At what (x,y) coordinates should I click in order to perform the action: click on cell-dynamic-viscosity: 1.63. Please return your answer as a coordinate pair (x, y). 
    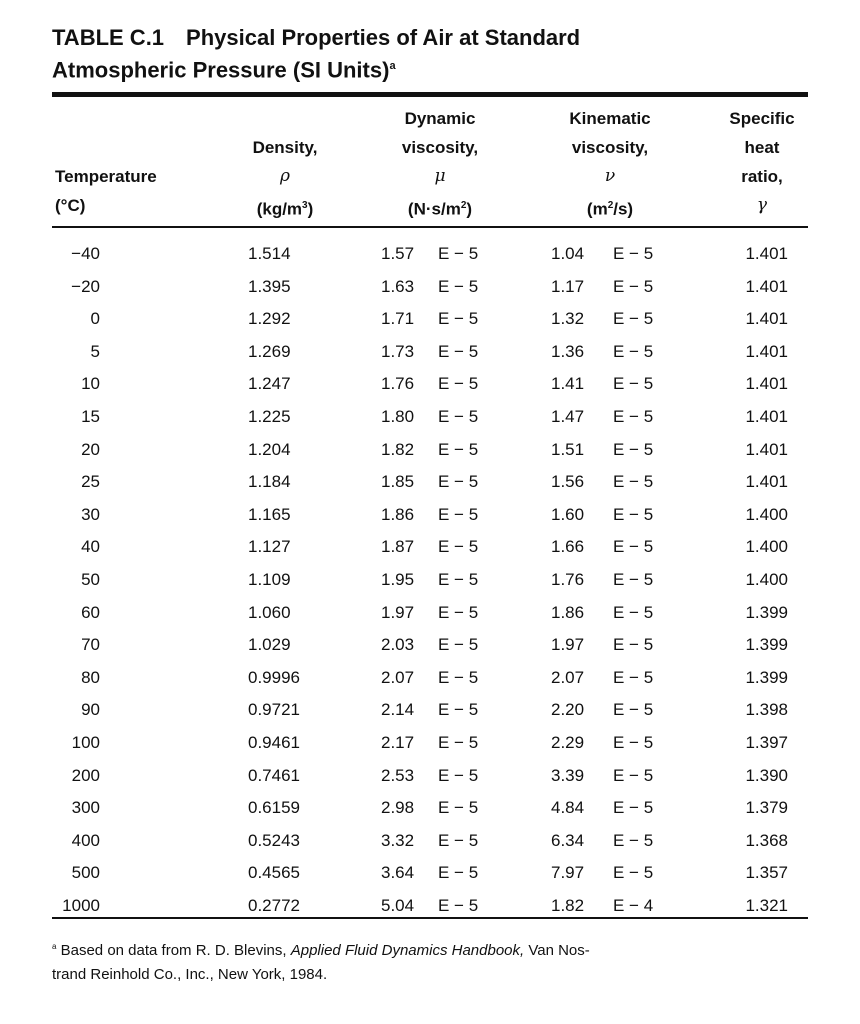
    Looking at the image, I should click on (398, 286).